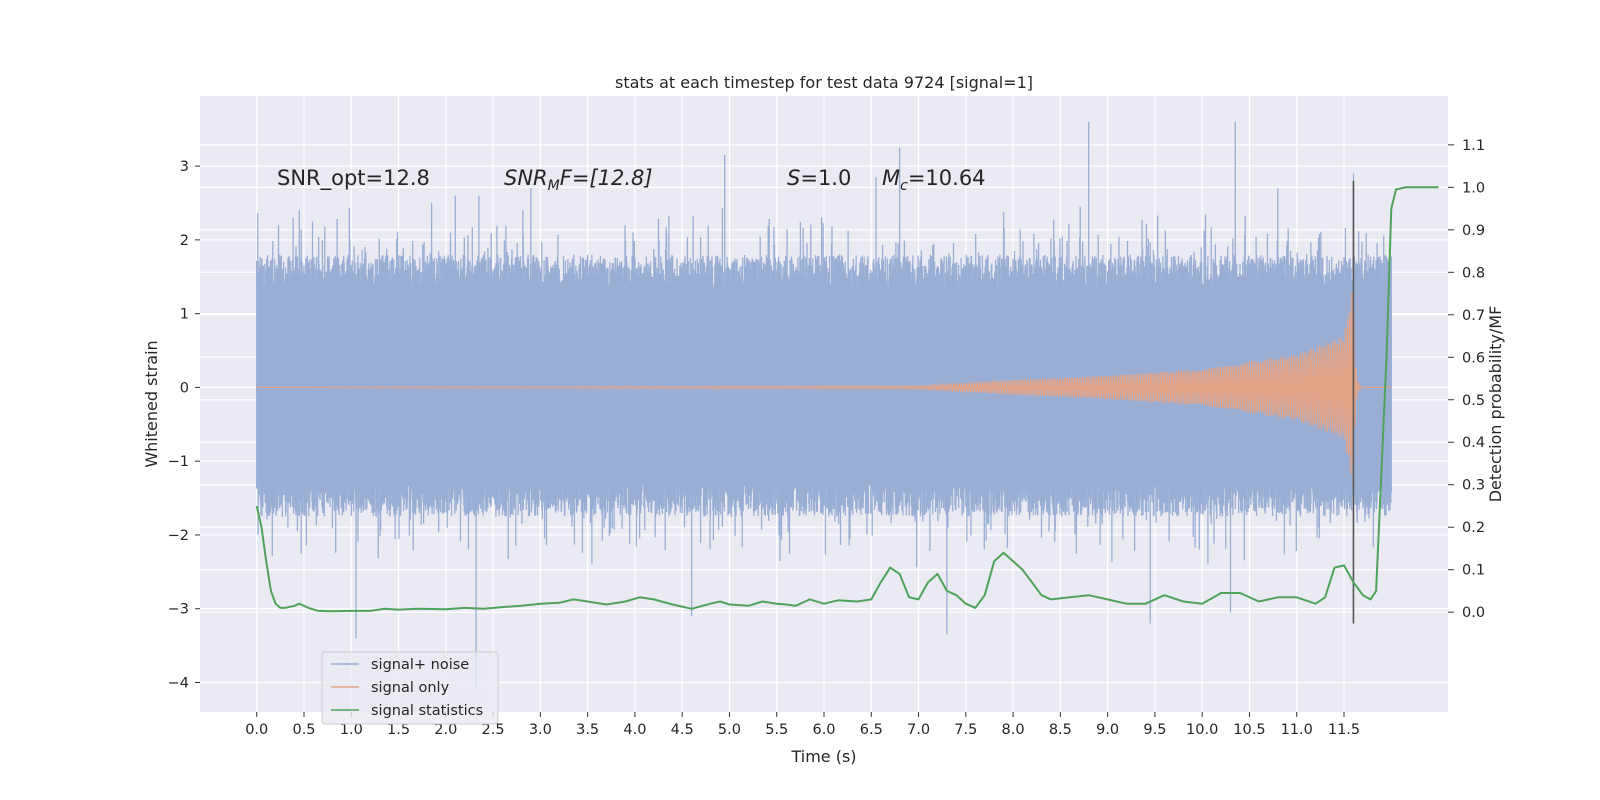  Describe the element at coordinates (554, 186) in the screenshot. I see `snr-mf-sub: M` at that location.